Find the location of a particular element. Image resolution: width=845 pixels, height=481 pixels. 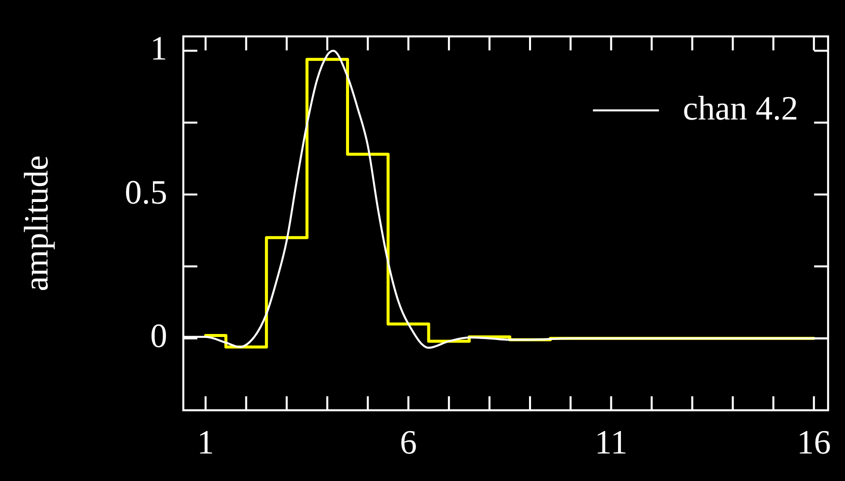

x-tick-label: 1 is located at coordinates (205, 443).